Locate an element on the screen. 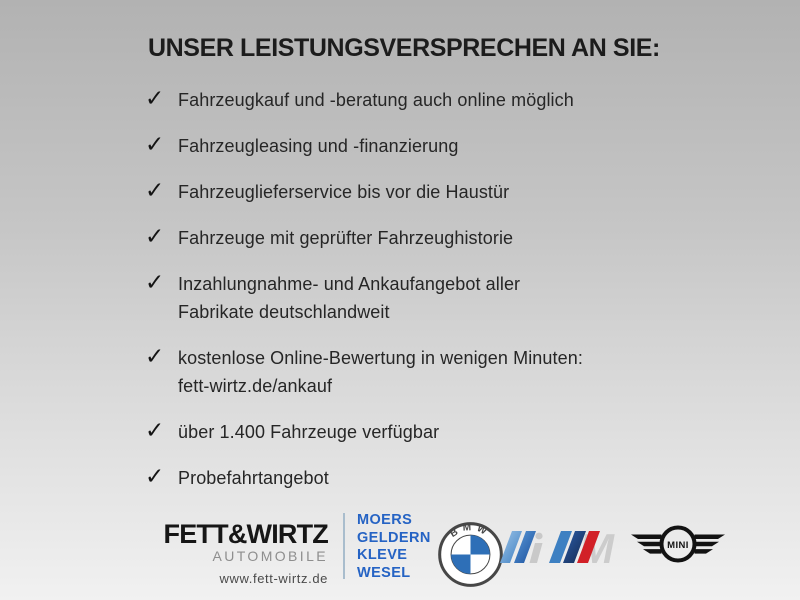 Image resolution: width=800 pixels, height=600 pixels. svg-text: BMW is located at coordinates (470, 531).